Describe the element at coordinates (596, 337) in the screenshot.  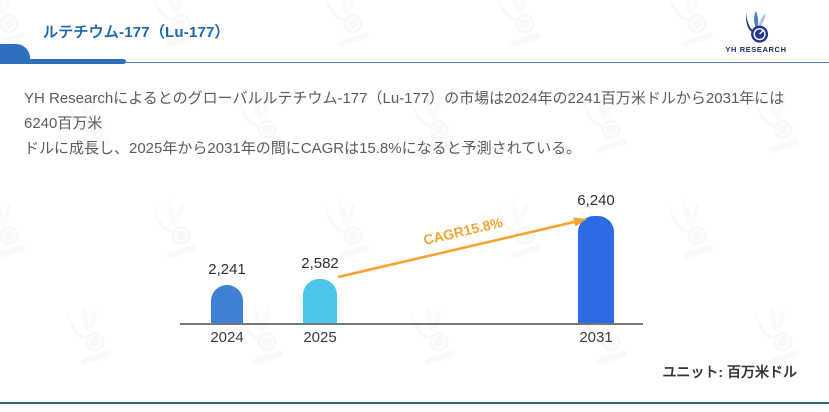
I see `x-axis-tick-label: 2031` at that location.